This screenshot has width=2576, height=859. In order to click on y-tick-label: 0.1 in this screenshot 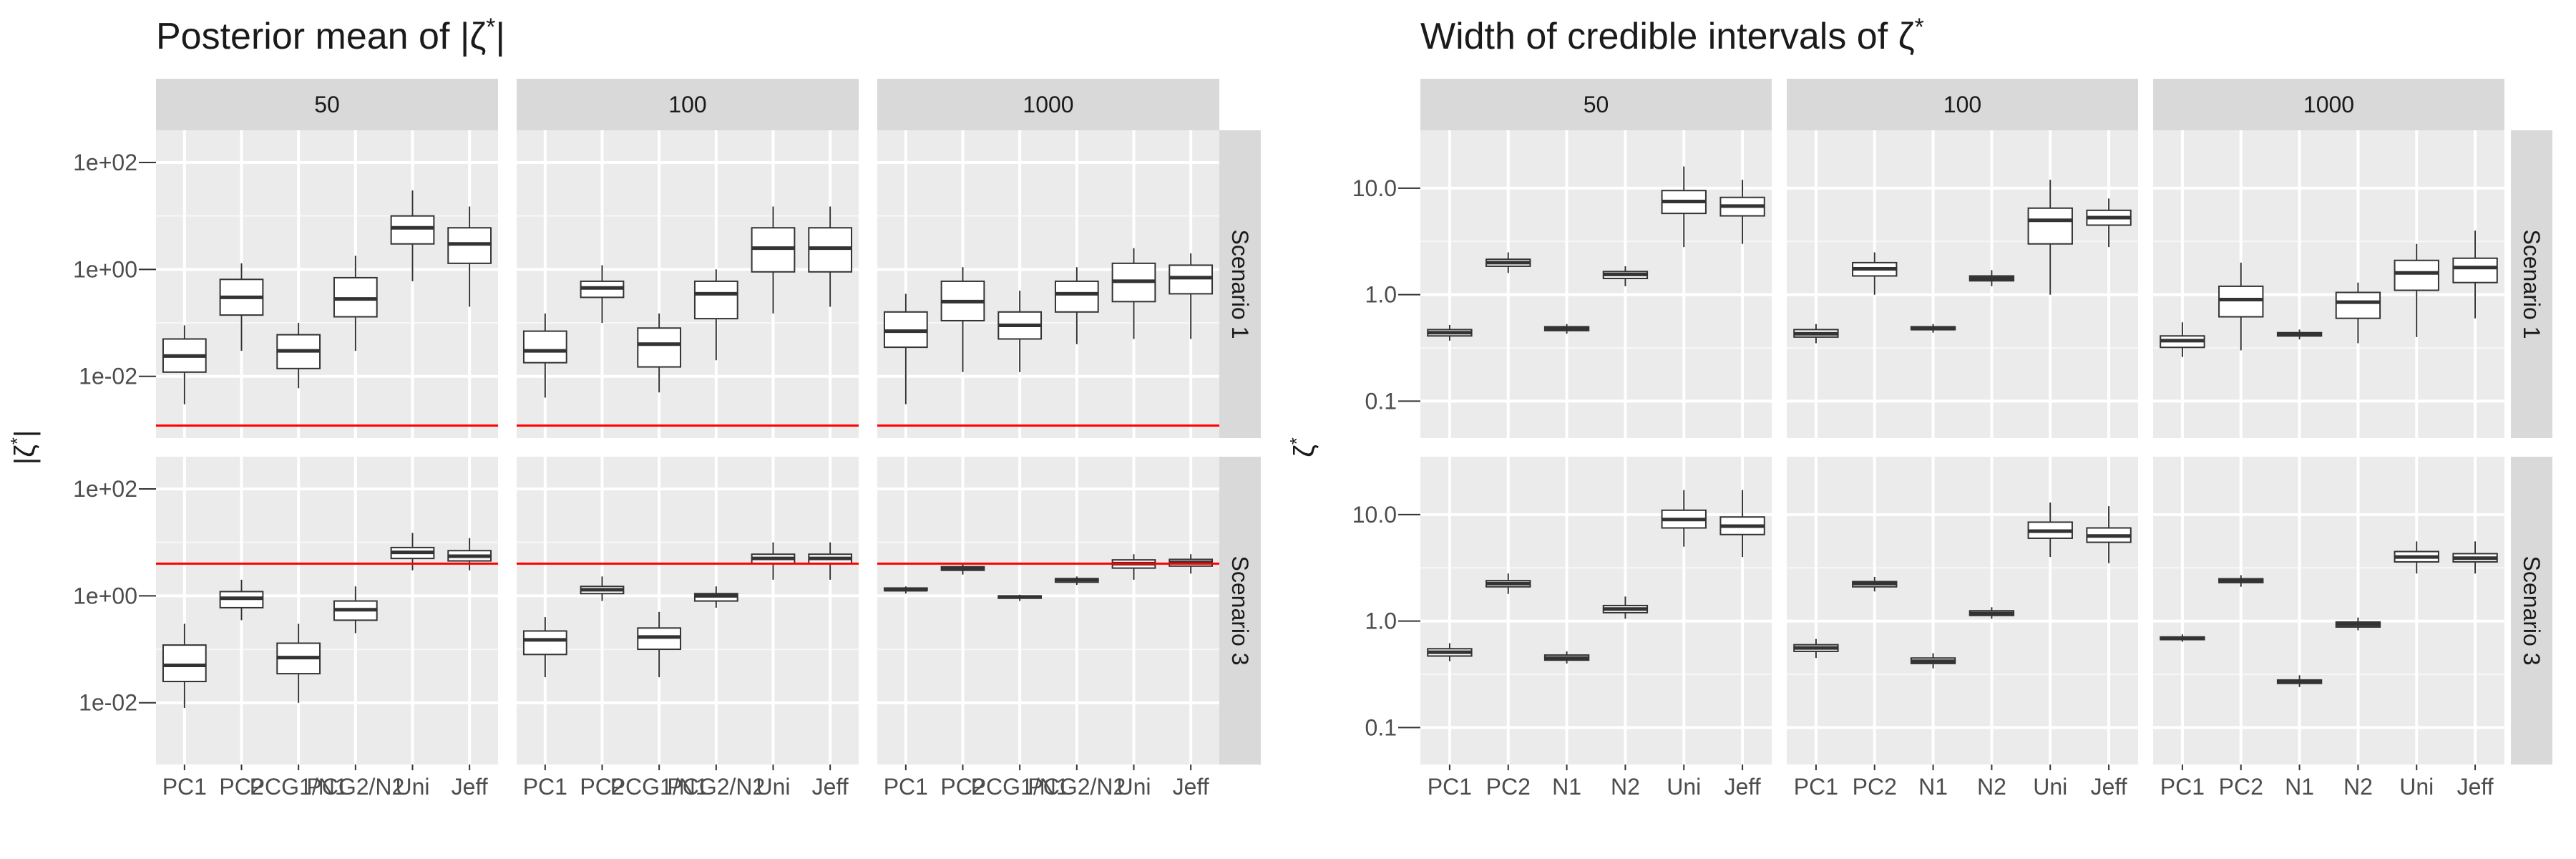, I will do `click(1381, 401)`.